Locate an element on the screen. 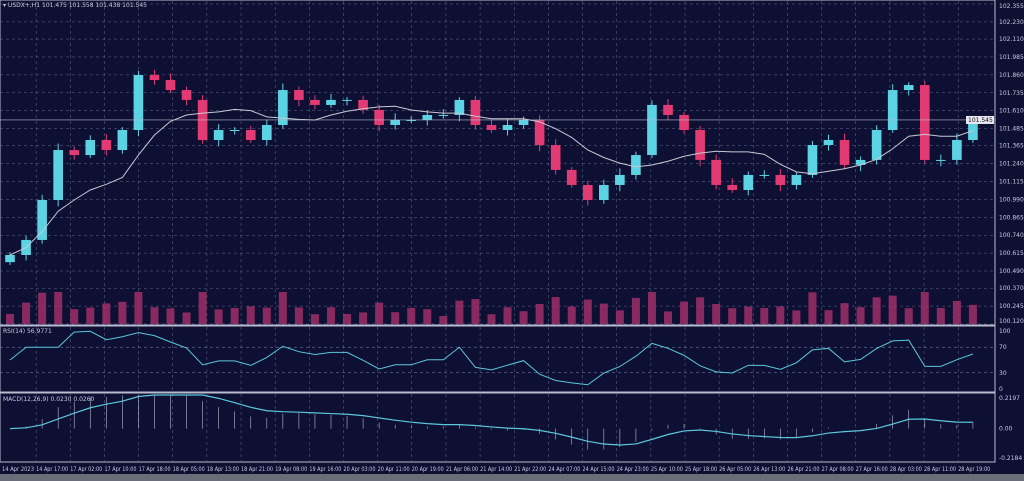  time-tick-label: 14 Apr 17:00 is located at coordinates (52, 469).